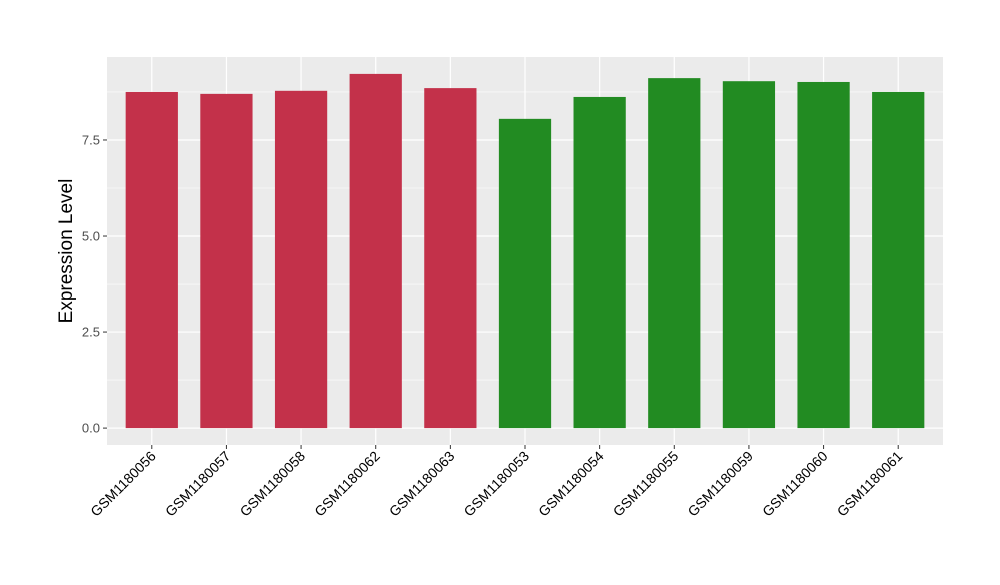 This screenshot has height=585, width=1000. Describe the element at coordinates (91, 332) in the screenshot. I see `y-tick-label: 2.5` at that location.